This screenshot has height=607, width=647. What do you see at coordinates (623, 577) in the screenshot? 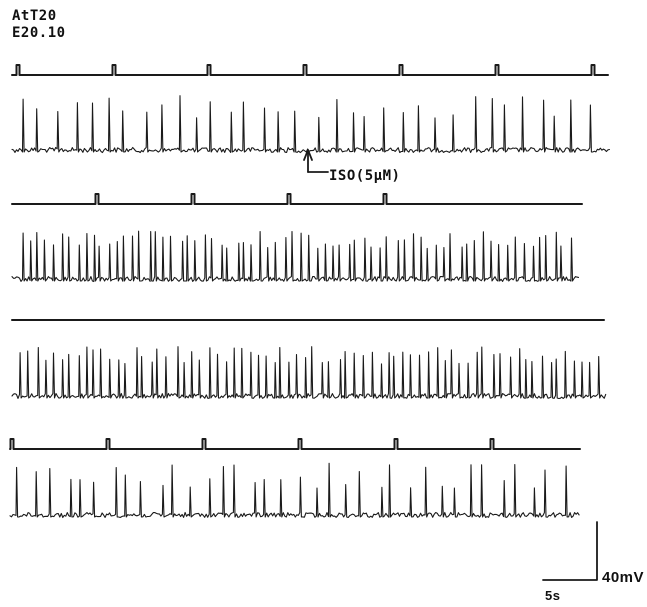
I see `voltage-scale-label: 40mV` at bounding box center [623, 577].